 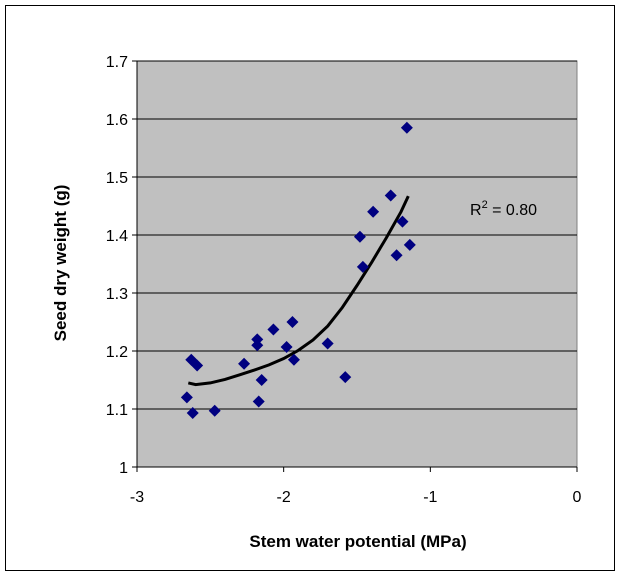 I want to click on y-tick-label: 1.1, so click(x=117, y=410).